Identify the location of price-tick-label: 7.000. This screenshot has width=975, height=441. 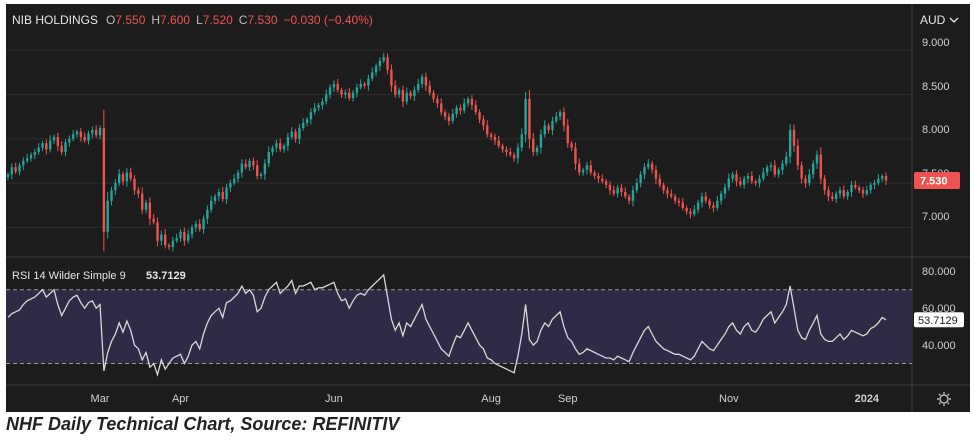
(936, 217).